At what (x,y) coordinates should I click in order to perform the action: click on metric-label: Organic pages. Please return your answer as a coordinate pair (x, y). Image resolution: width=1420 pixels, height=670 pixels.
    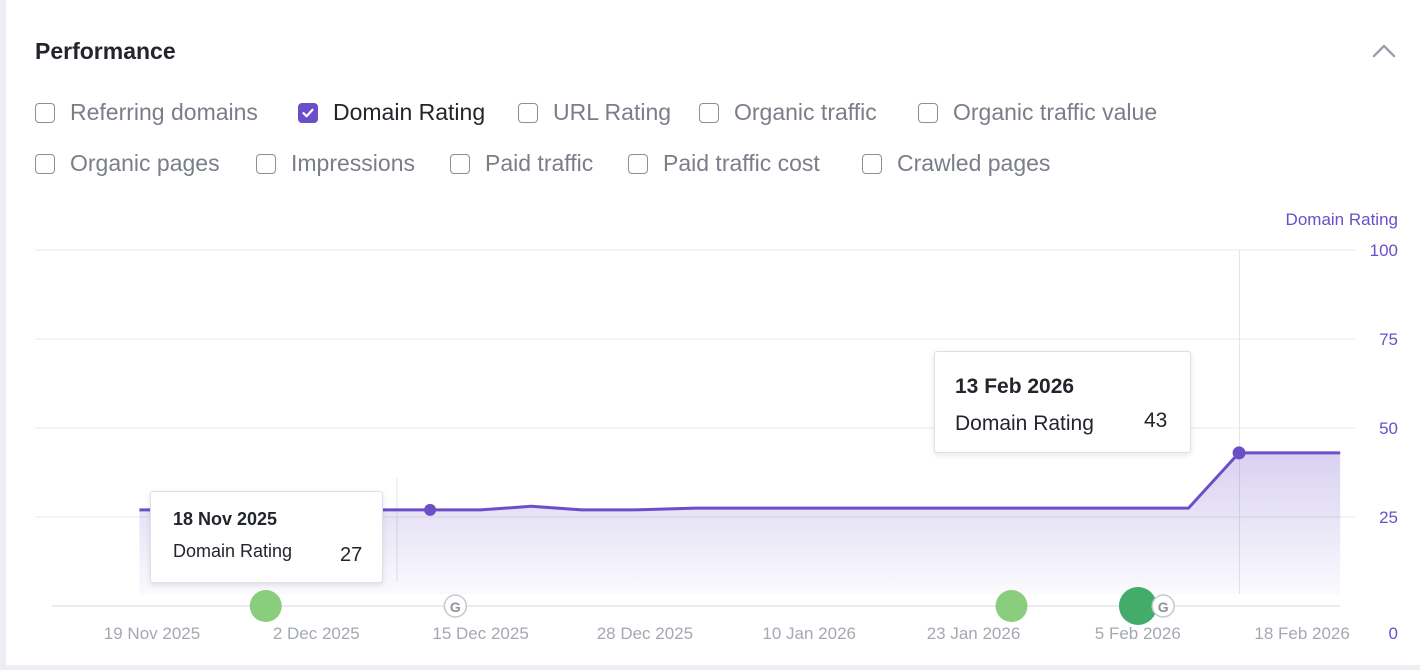
    Looking at the image, I should click on (145, 163).